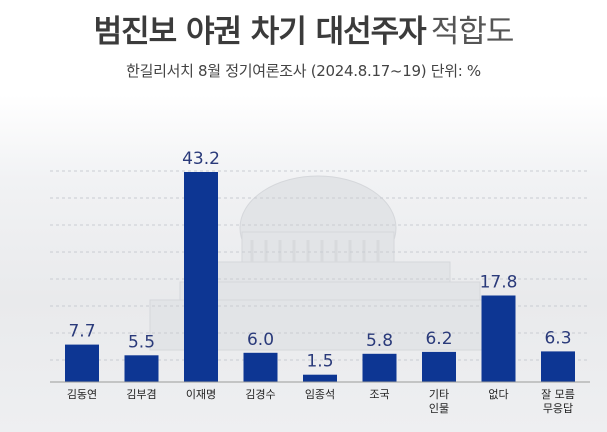  I want to click on value-label-7: 17.8, so click(499, 283).